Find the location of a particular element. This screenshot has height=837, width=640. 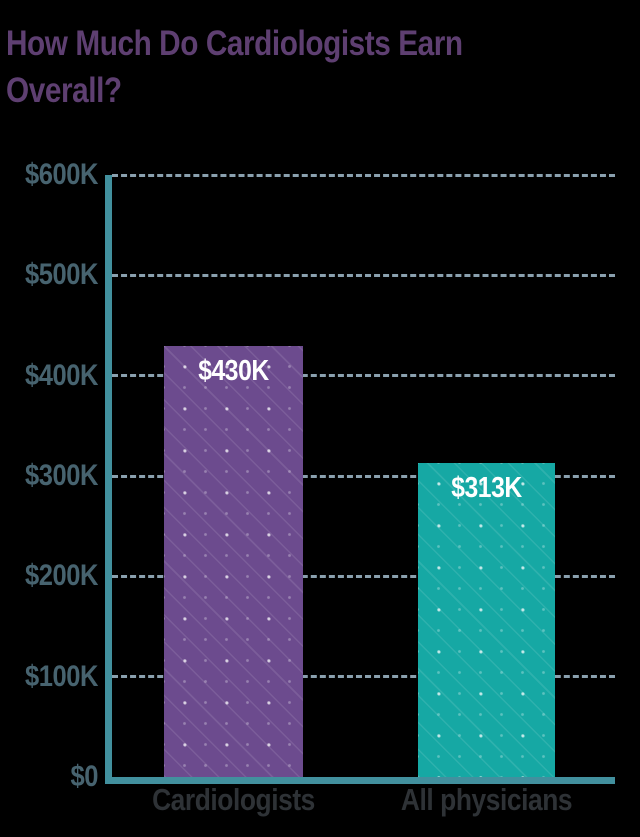

y-tick-label: $300K is located at coordinates (61, 475).